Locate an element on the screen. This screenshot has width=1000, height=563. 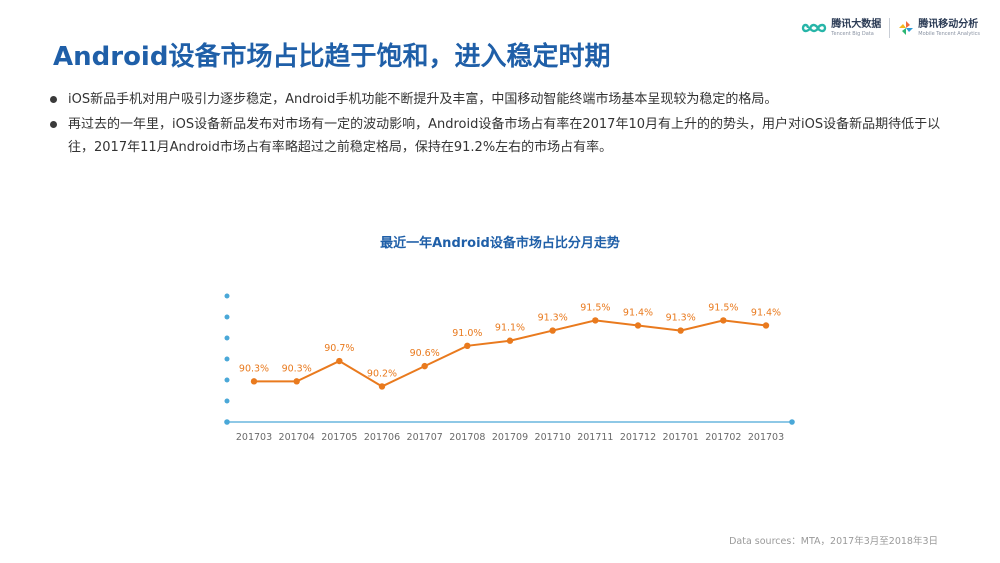
data-label: 91.1% is located at coordinates (510, 328).